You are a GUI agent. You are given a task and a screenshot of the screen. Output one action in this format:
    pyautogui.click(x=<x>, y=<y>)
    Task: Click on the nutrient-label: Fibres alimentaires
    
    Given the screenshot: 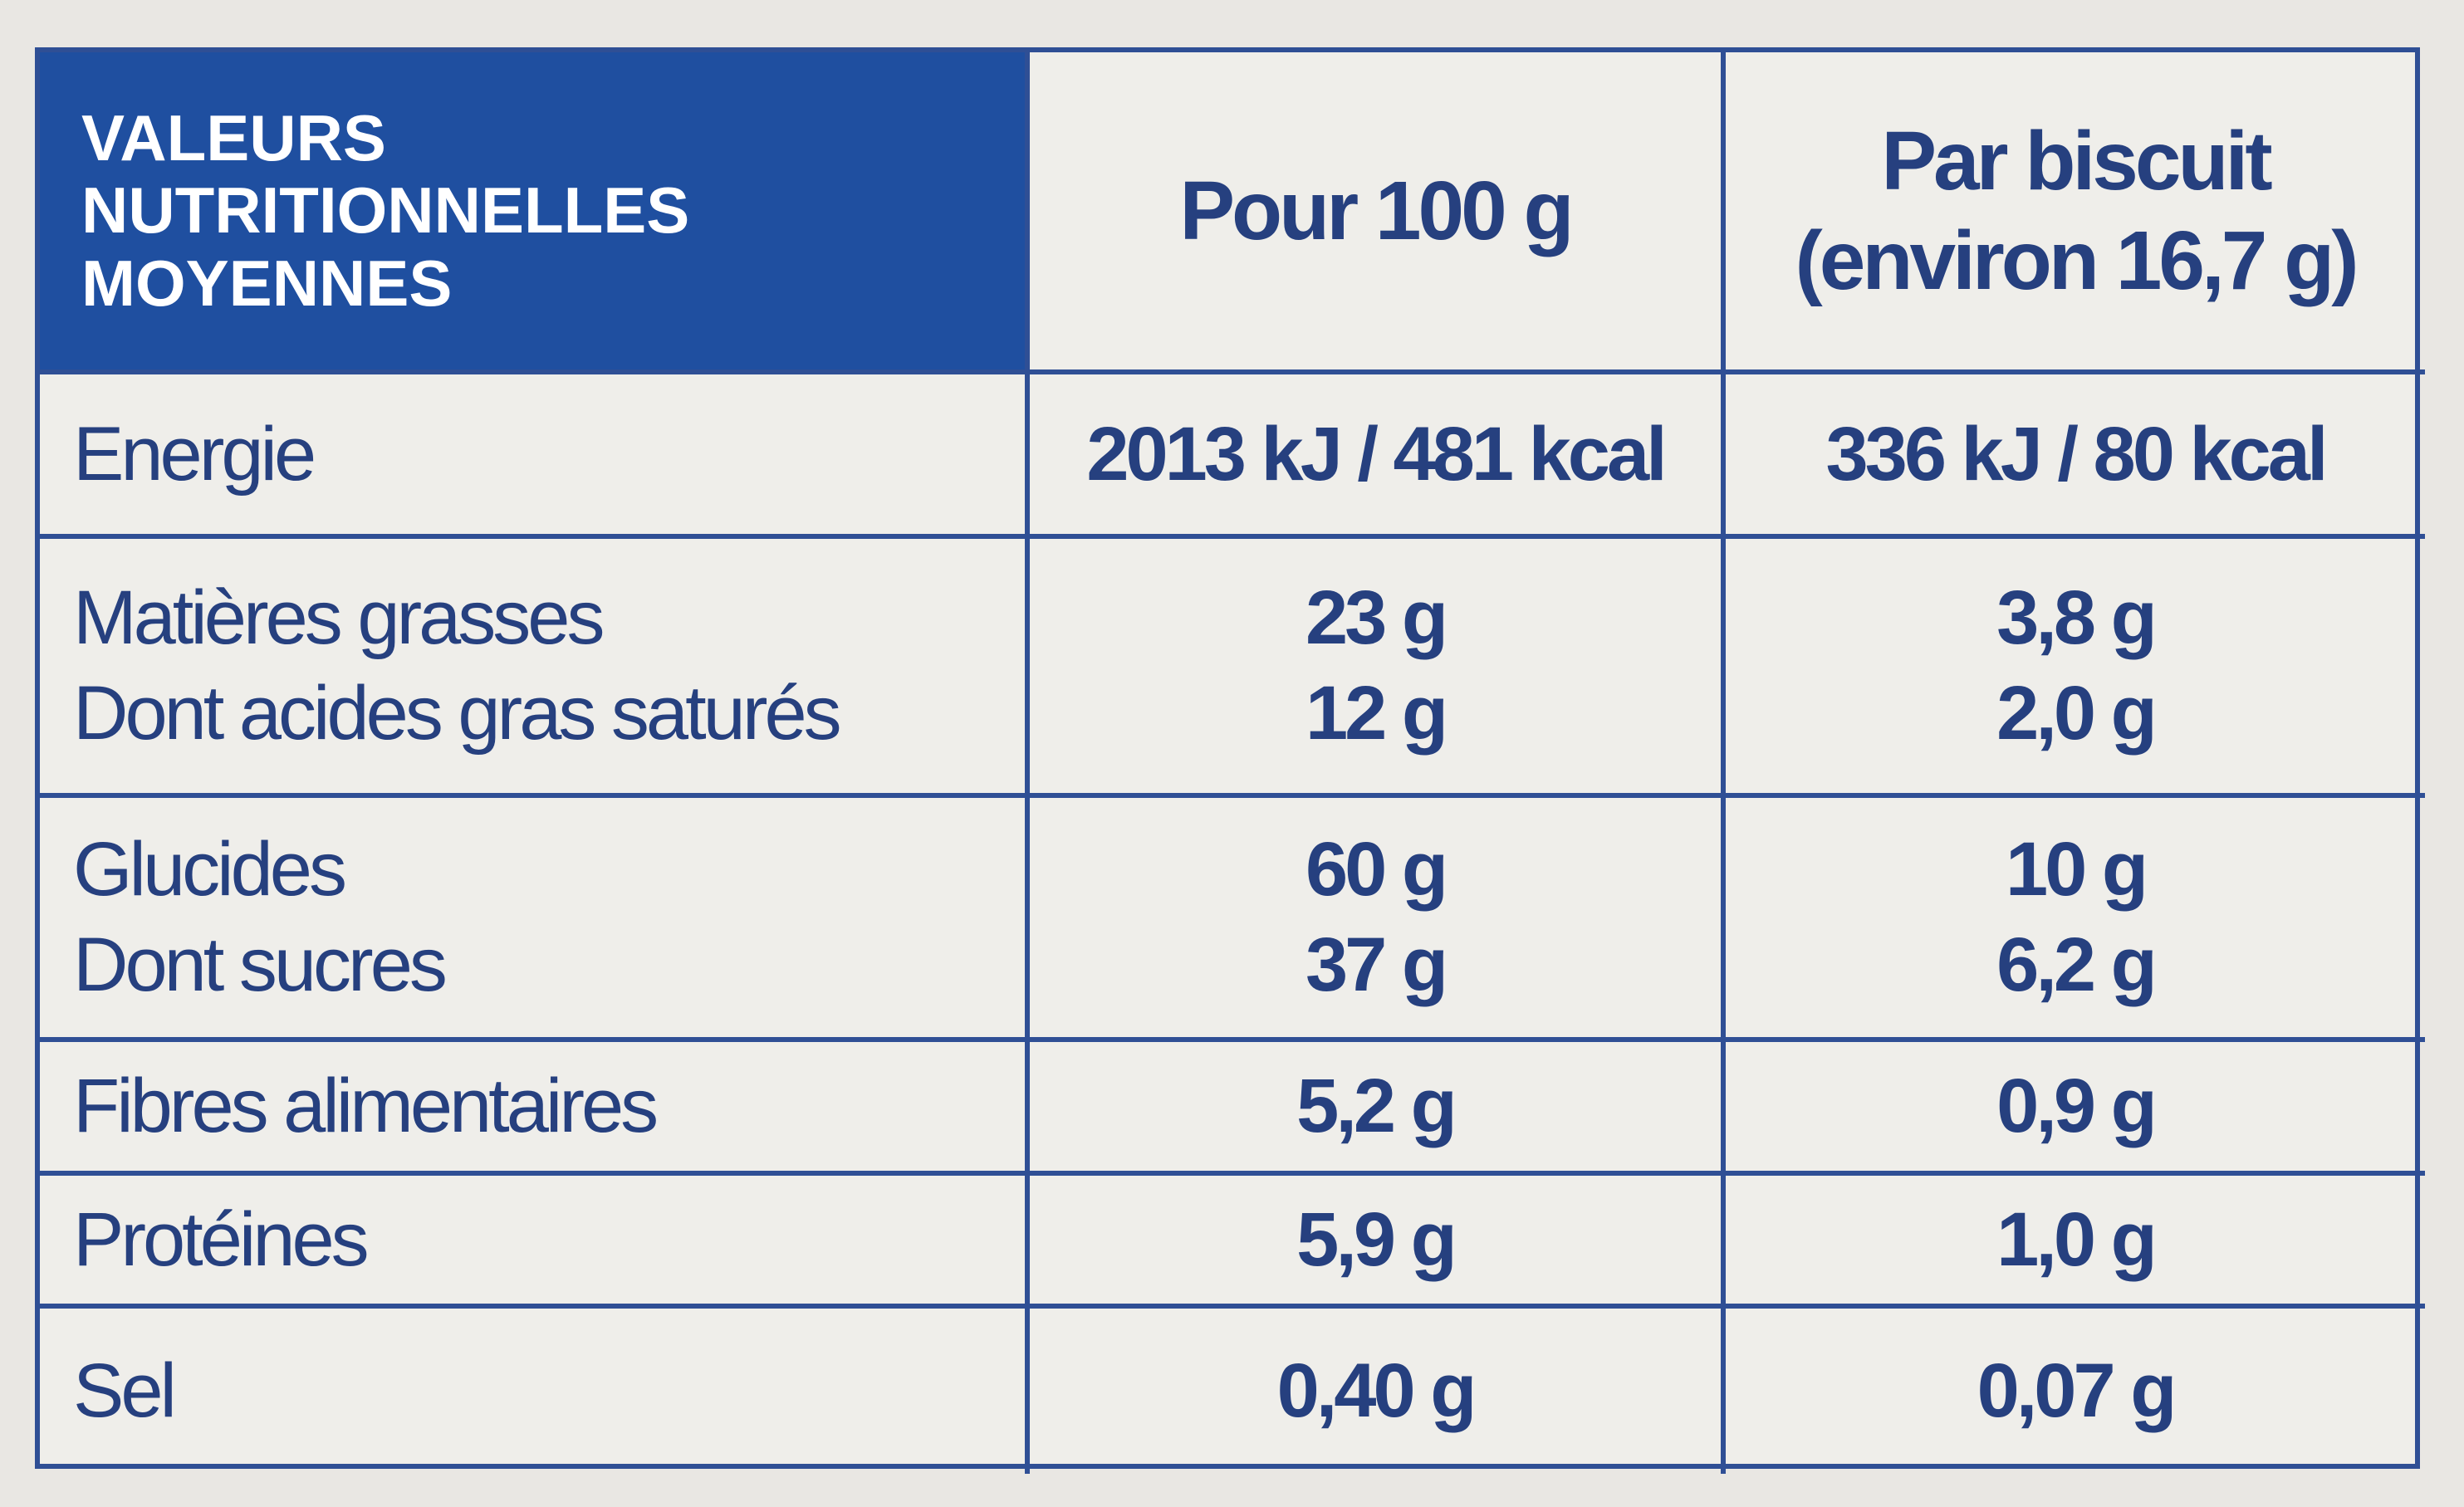 What is the action you would take?
    pyautogui.click(x=366, y=1106)
    